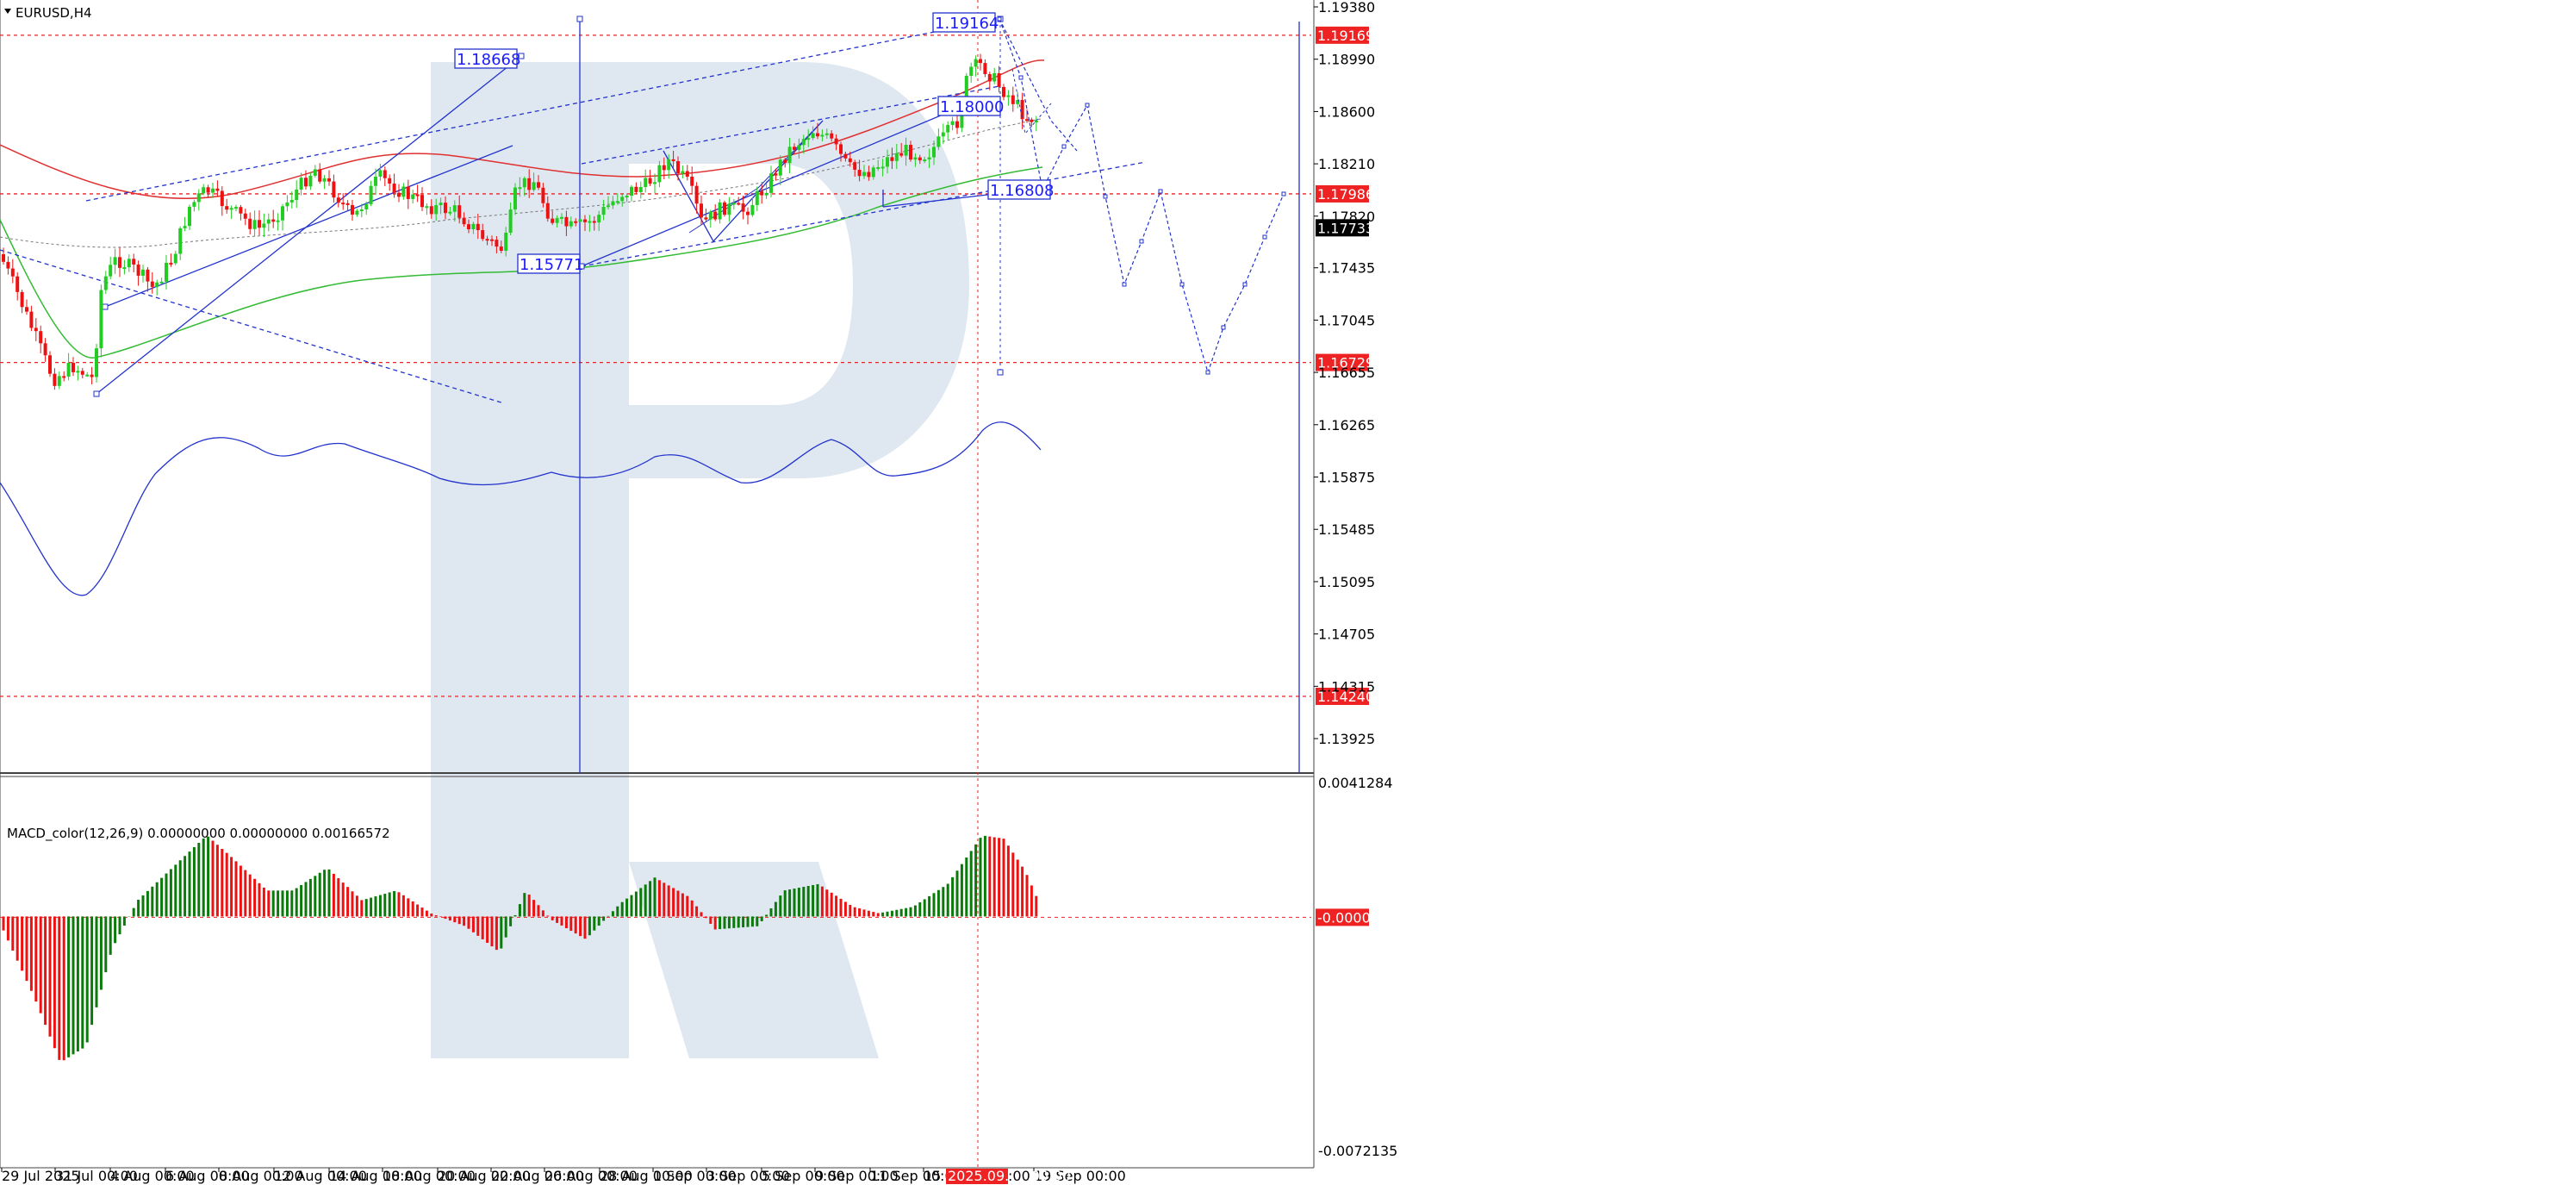 This screenshot has width=2576, height=1185. Describe the element at coordinates (1347, 739) in the screenshot. I see `price-tick-label: 1.13925` at that location.